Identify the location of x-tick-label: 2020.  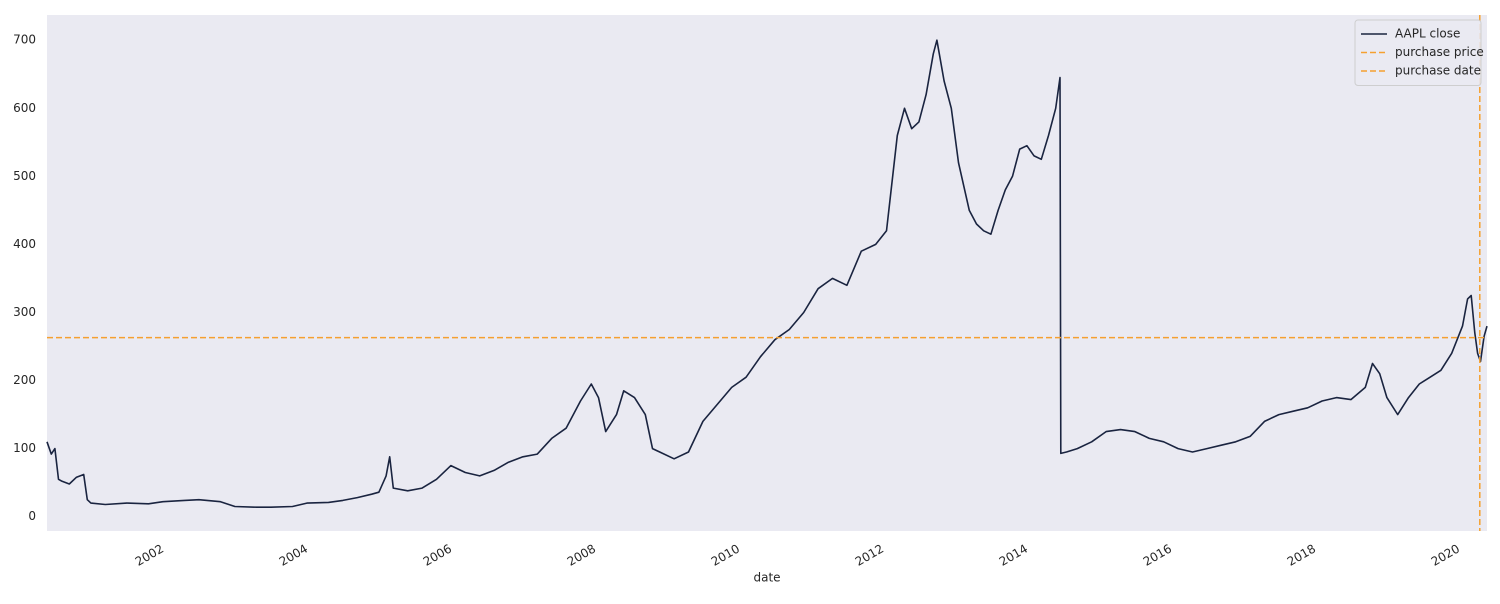
(1445, 555).